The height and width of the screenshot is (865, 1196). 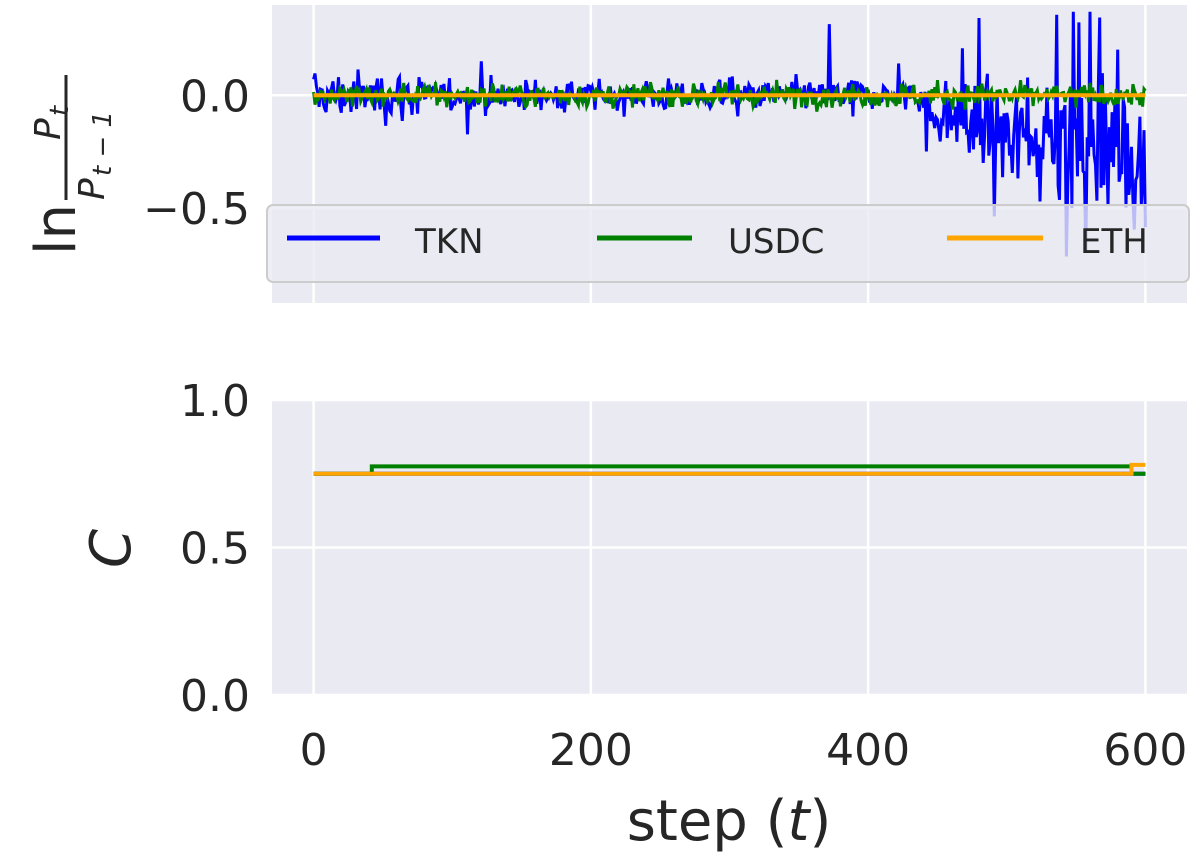 I want to click on x-tick-label: 200, so click(x=591, y=750).